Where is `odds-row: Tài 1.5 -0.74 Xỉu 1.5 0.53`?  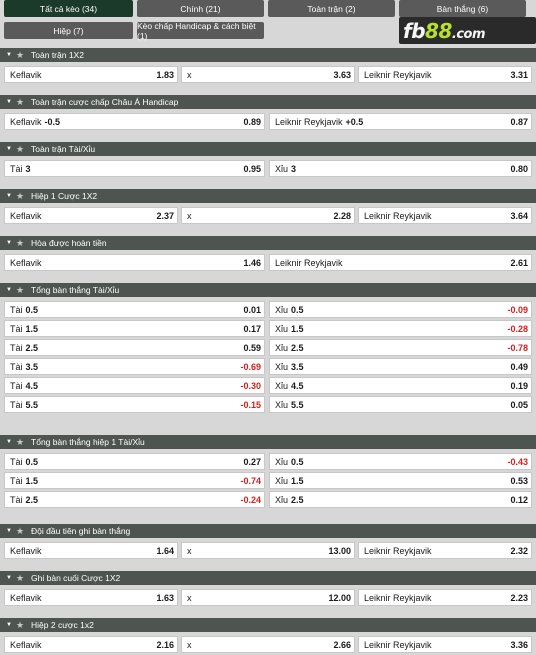
odds-row: Tài 1.5 -0.74 Xỉu 1.5 0.53 is located at coordinates (268, 481).